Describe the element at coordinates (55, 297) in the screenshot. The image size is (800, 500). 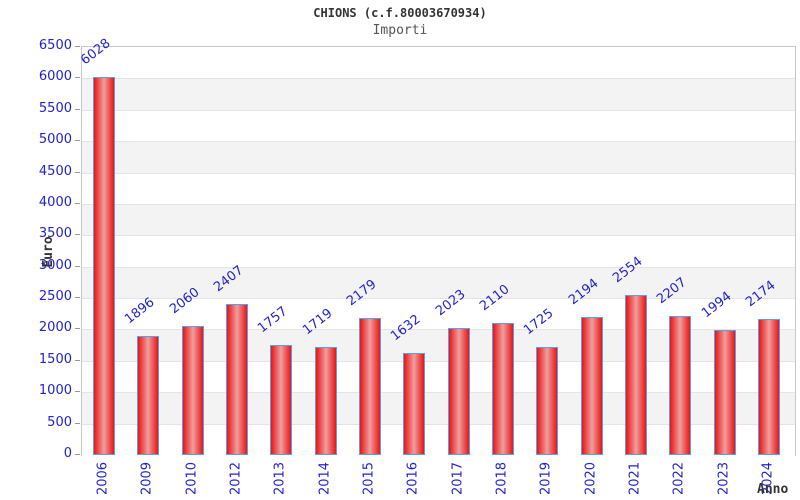
I see `y-tick-label: 2500` at that location.